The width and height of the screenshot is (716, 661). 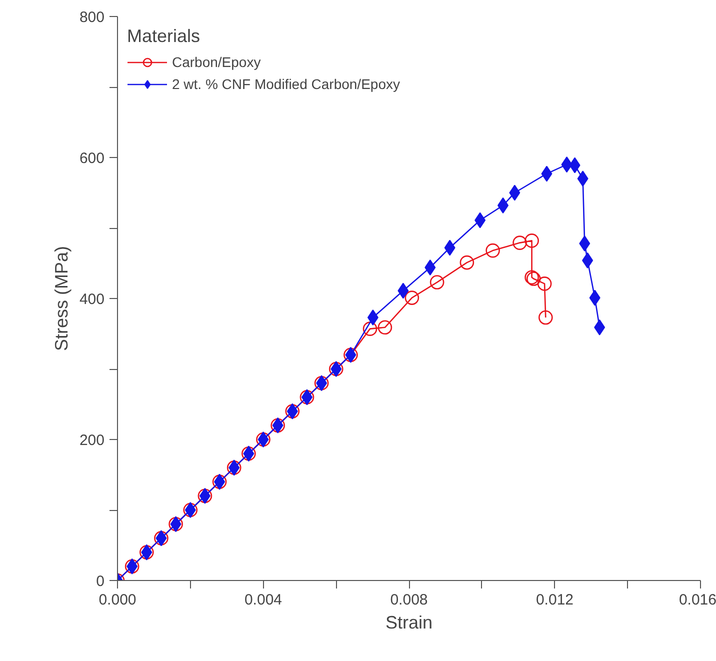 What do you see at coordinates (92, 440) in the screenshot?
I see `y-tick-label: 200` at bounding box center [92, 440].